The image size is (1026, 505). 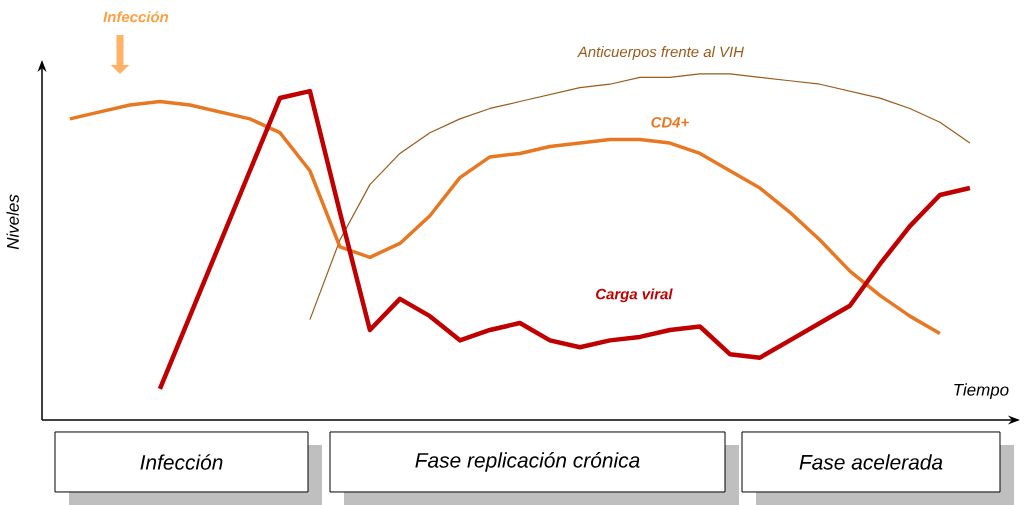 I want to click on text: Fase replicación crónica, so click(x=527, y=462).